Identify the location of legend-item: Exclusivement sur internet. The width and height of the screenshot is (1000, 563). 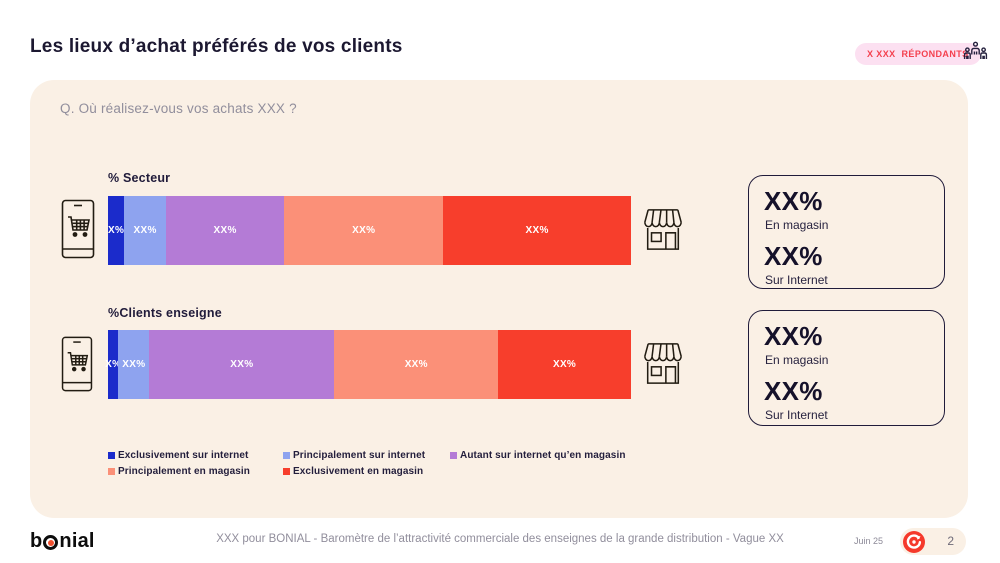
(178, 455).